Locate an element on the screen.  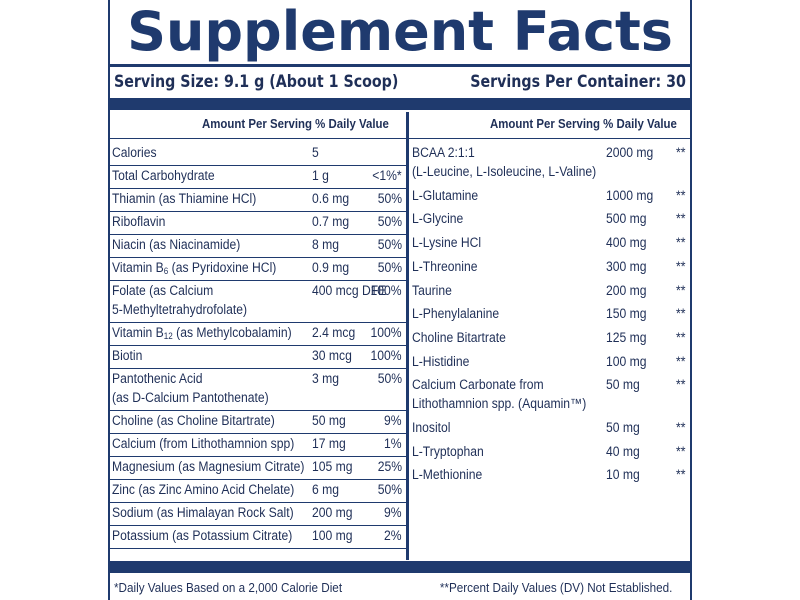
nutrient-name: L-Methionine is located at coordinates (447, 475).